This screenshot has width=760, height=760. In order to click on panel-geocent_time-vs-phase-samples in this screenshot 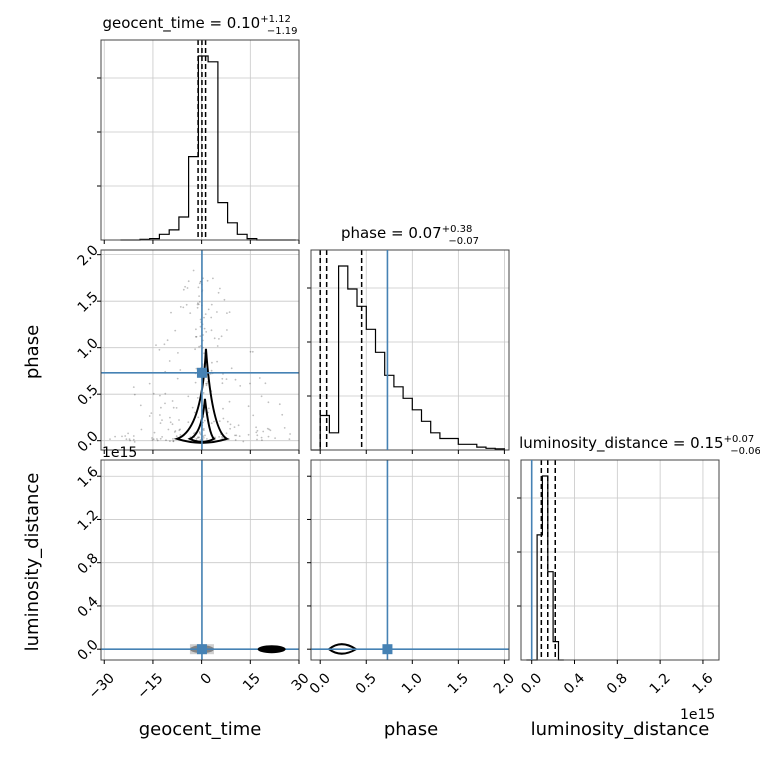, I will do `click(200, 356)`.